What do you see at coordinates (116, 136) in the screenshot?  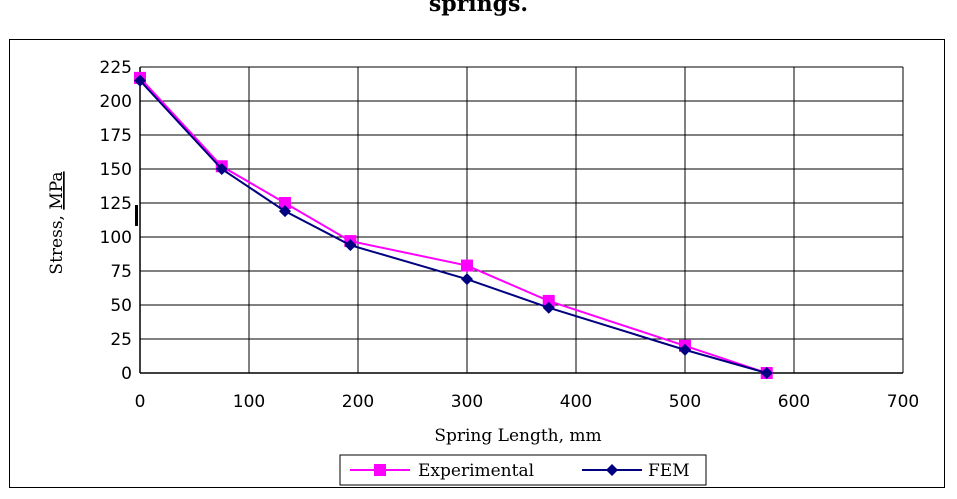 I see `y-tick-label: 175` at bounding box center [116, 136].